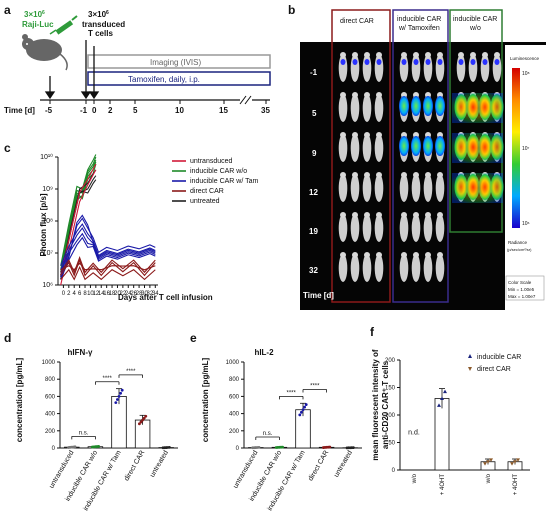  I want to click on injection-arrows, so click(72, 70).